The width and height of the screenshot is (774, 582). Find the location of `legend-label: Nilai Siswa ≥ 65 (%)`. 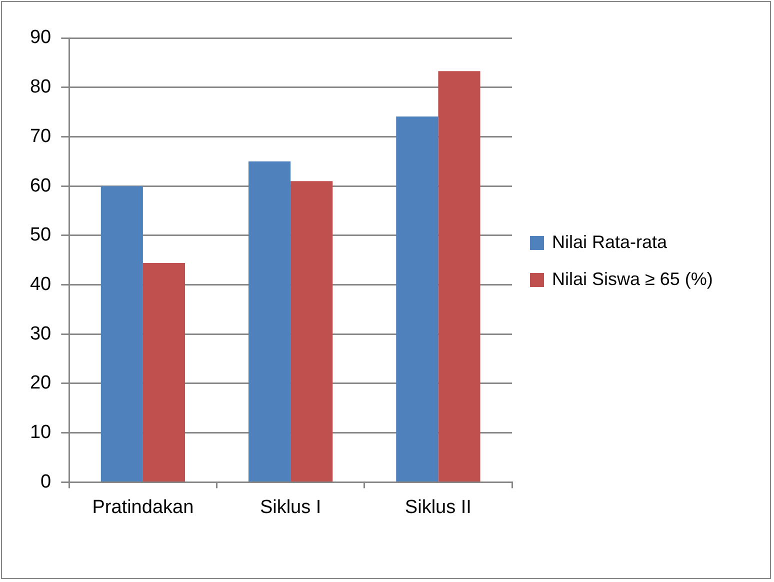

legend-label: Nilai Siswa ≥ 65 (%) is located at coordinates (632, 279).